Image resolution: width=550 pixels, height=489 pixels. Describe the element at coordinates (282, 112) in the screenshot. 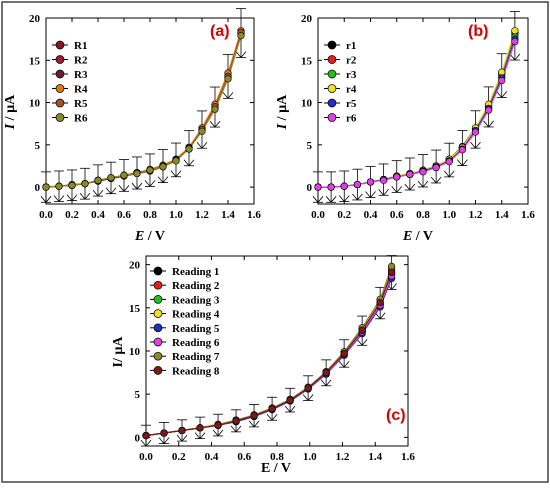

I see `y-axis-label: I / µA` at that location.